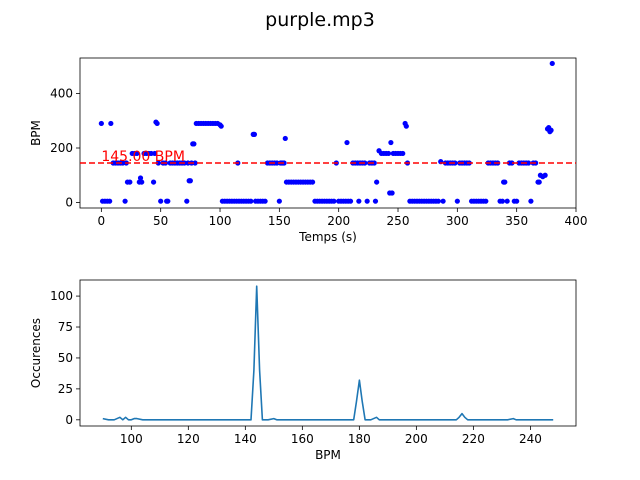  What do you see at coordinates (188, 439) in the screenshot?
I see `x-tick-label: 120` at bounding box center [188, 439].